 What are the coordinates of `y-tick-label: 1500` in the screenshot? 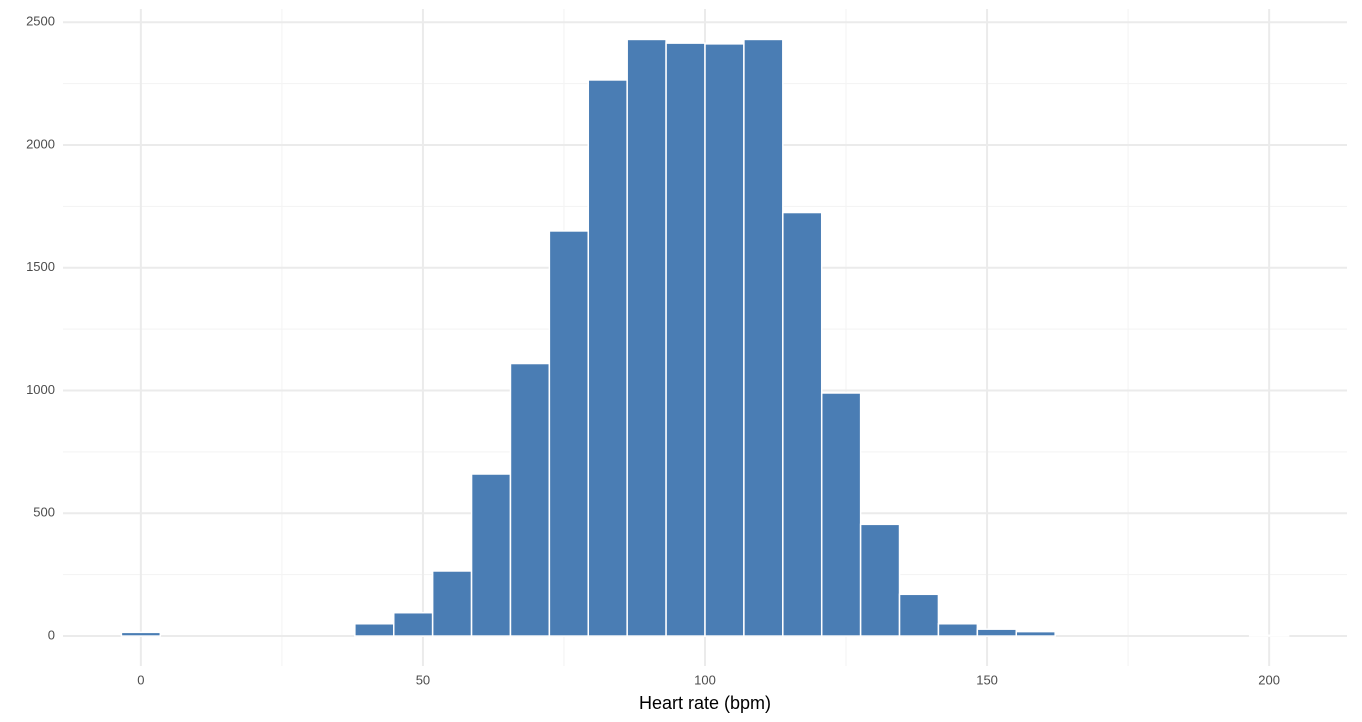 It's located at (40, 266).